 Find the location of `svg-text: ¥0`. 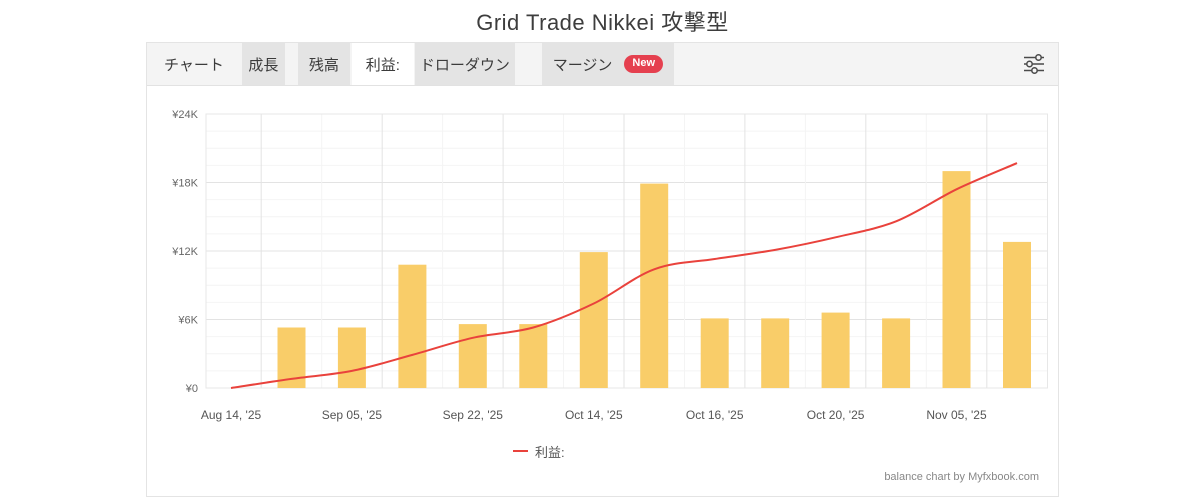

svg-text: ¥0 is located at coordinates (191, 389).